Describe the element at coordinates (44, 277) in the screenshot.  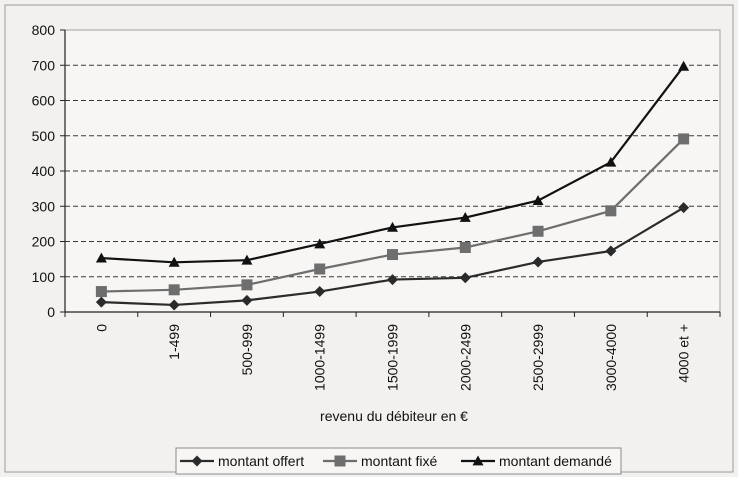
I see `y-tick-label: 100` at that location.